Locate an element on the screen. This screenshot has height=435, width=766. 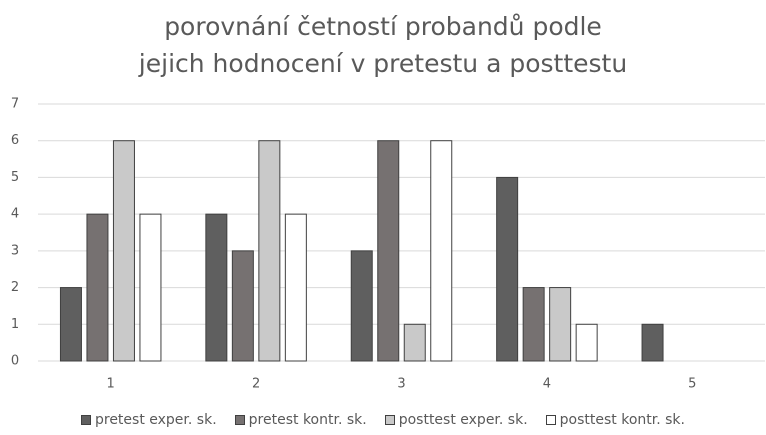
y-tick-label: 3 is located at coordinates (15, 250).